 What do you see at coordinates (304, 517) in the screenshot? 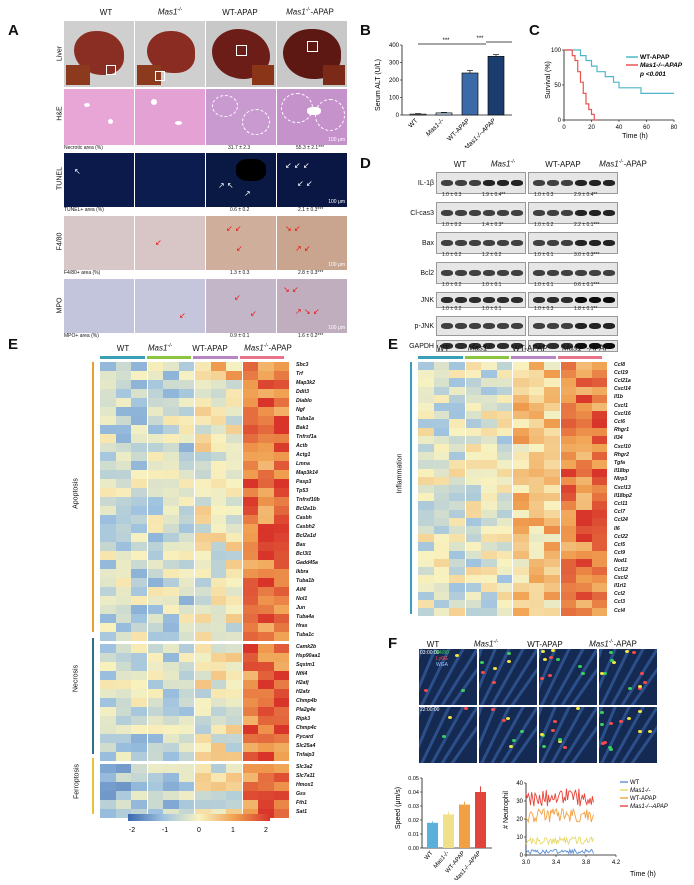
I see `hm-gene-label: Casbh` at bounding box center [304, 517].